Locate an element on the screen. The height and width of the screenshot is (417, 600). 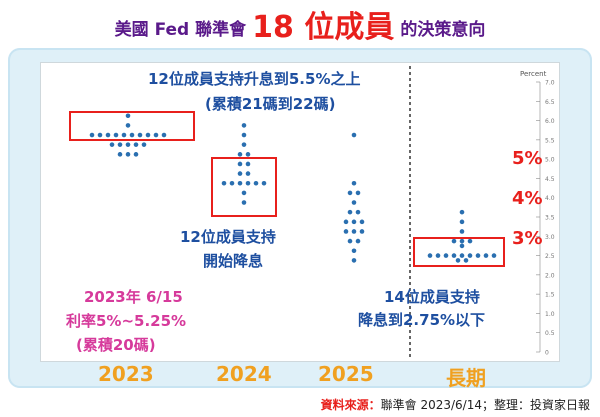
highlight-box-longrun is located at coordinates (459, 252).